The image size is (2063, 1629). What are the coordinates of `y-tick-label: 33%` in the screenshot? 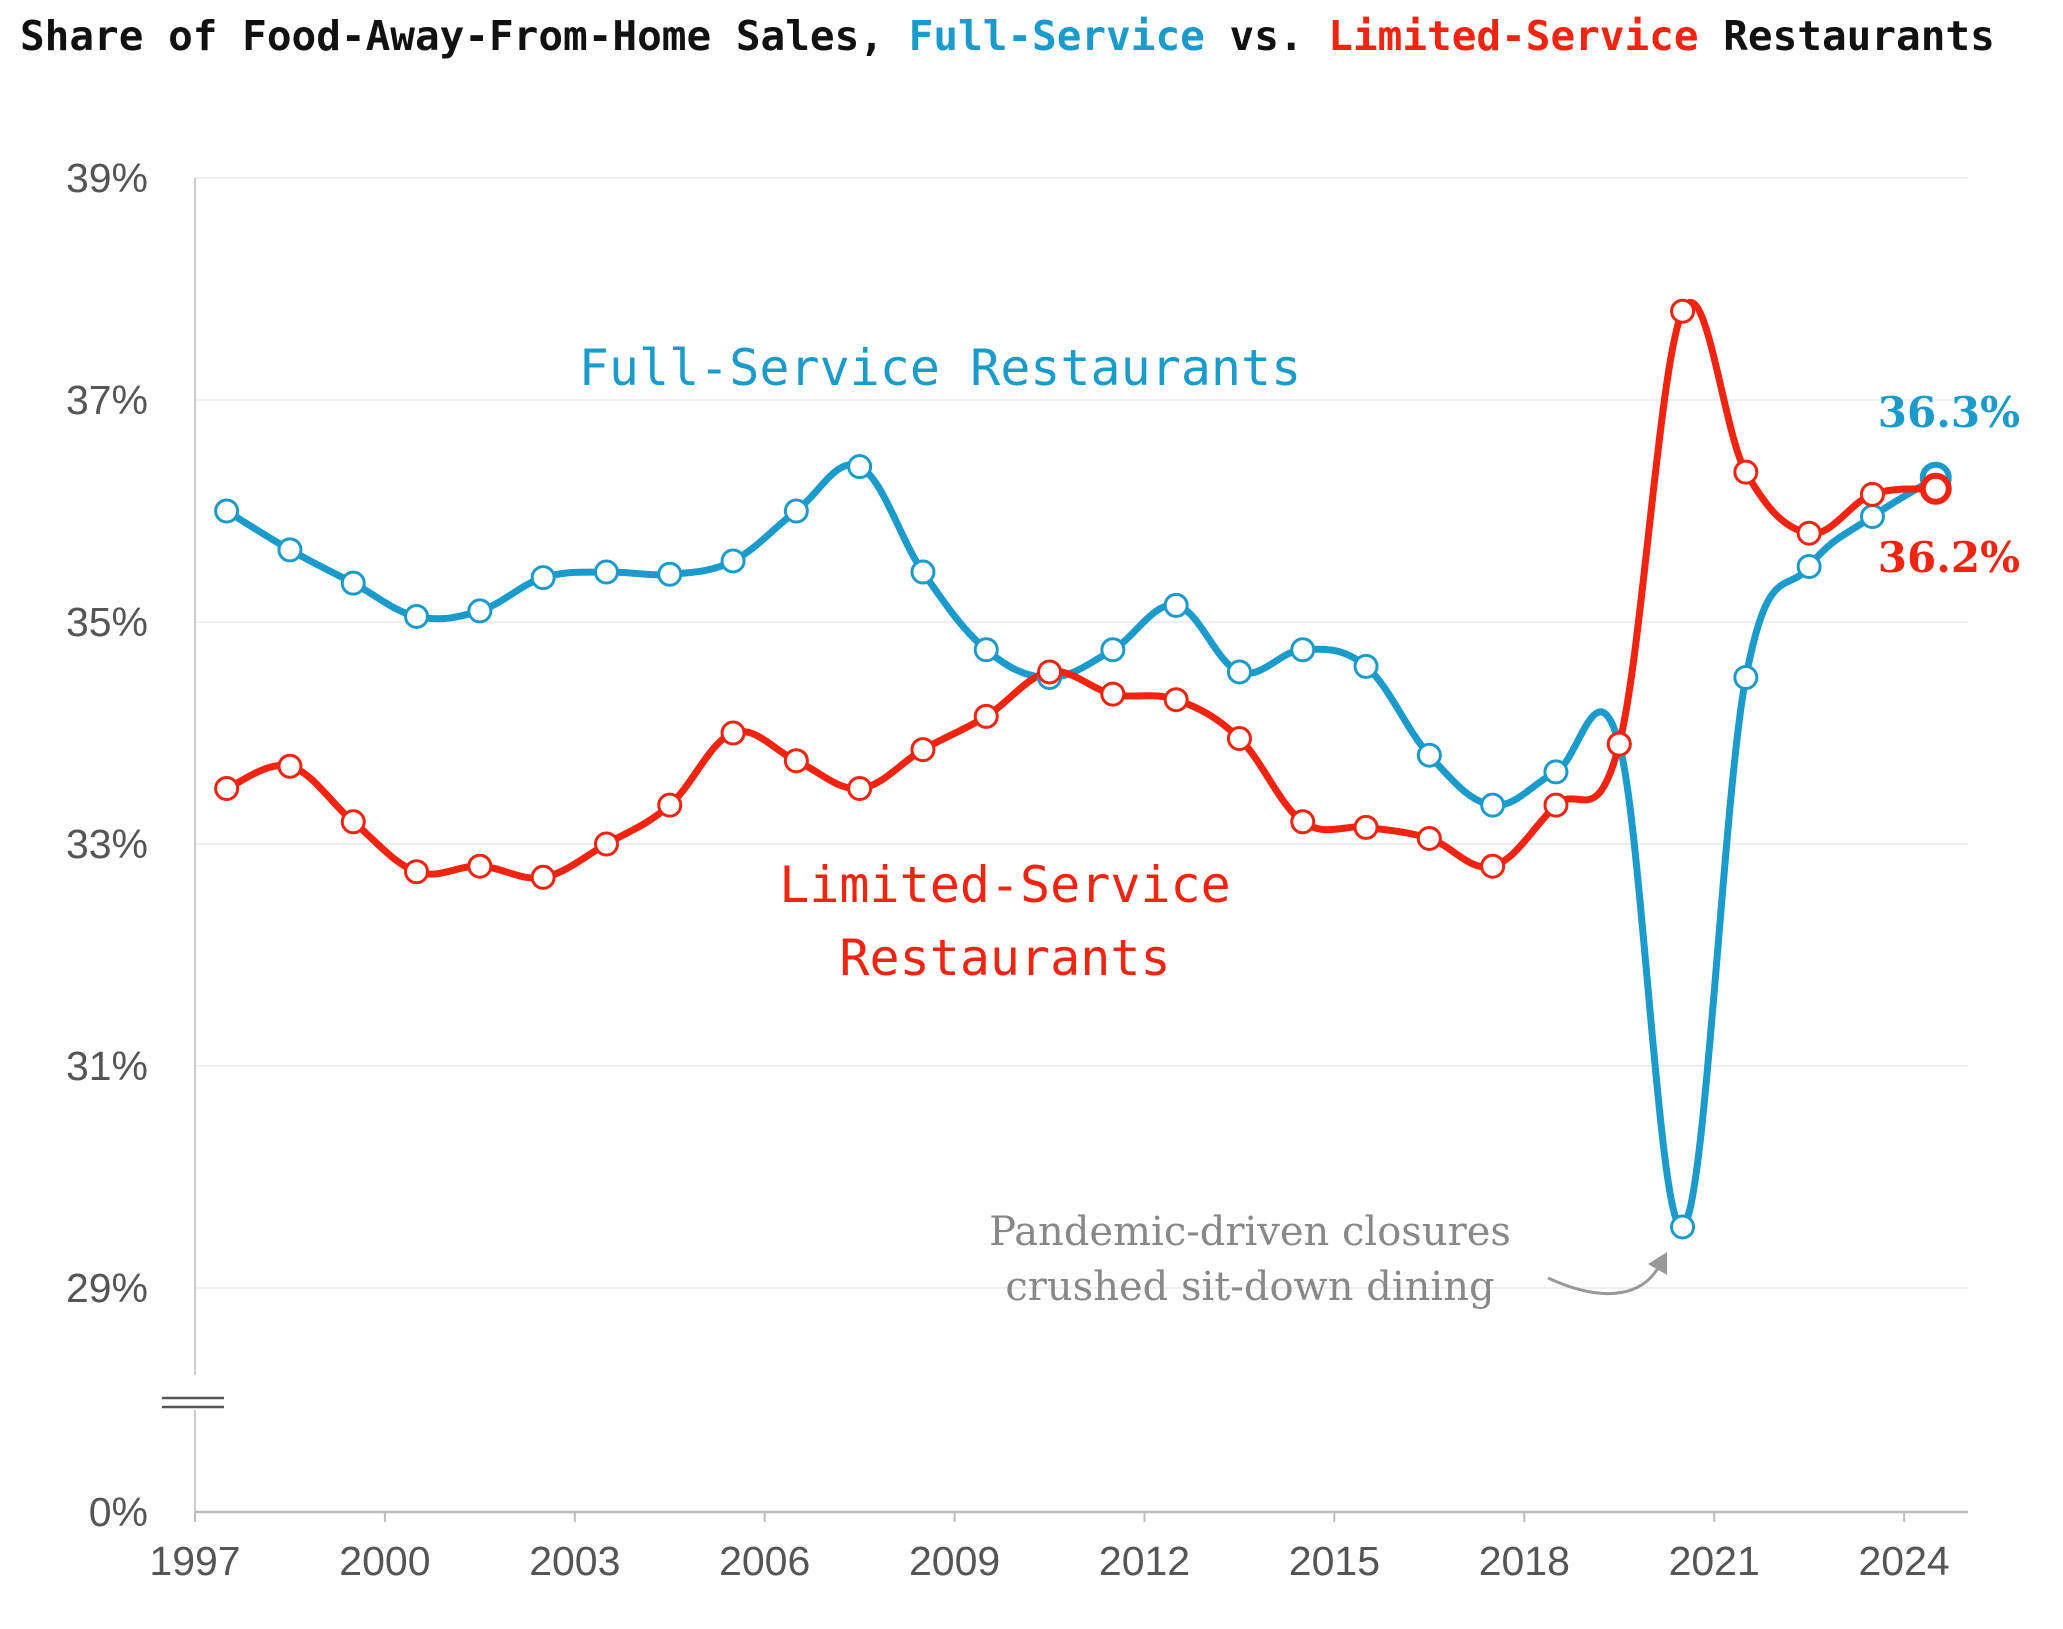 It's located at (107, 844).